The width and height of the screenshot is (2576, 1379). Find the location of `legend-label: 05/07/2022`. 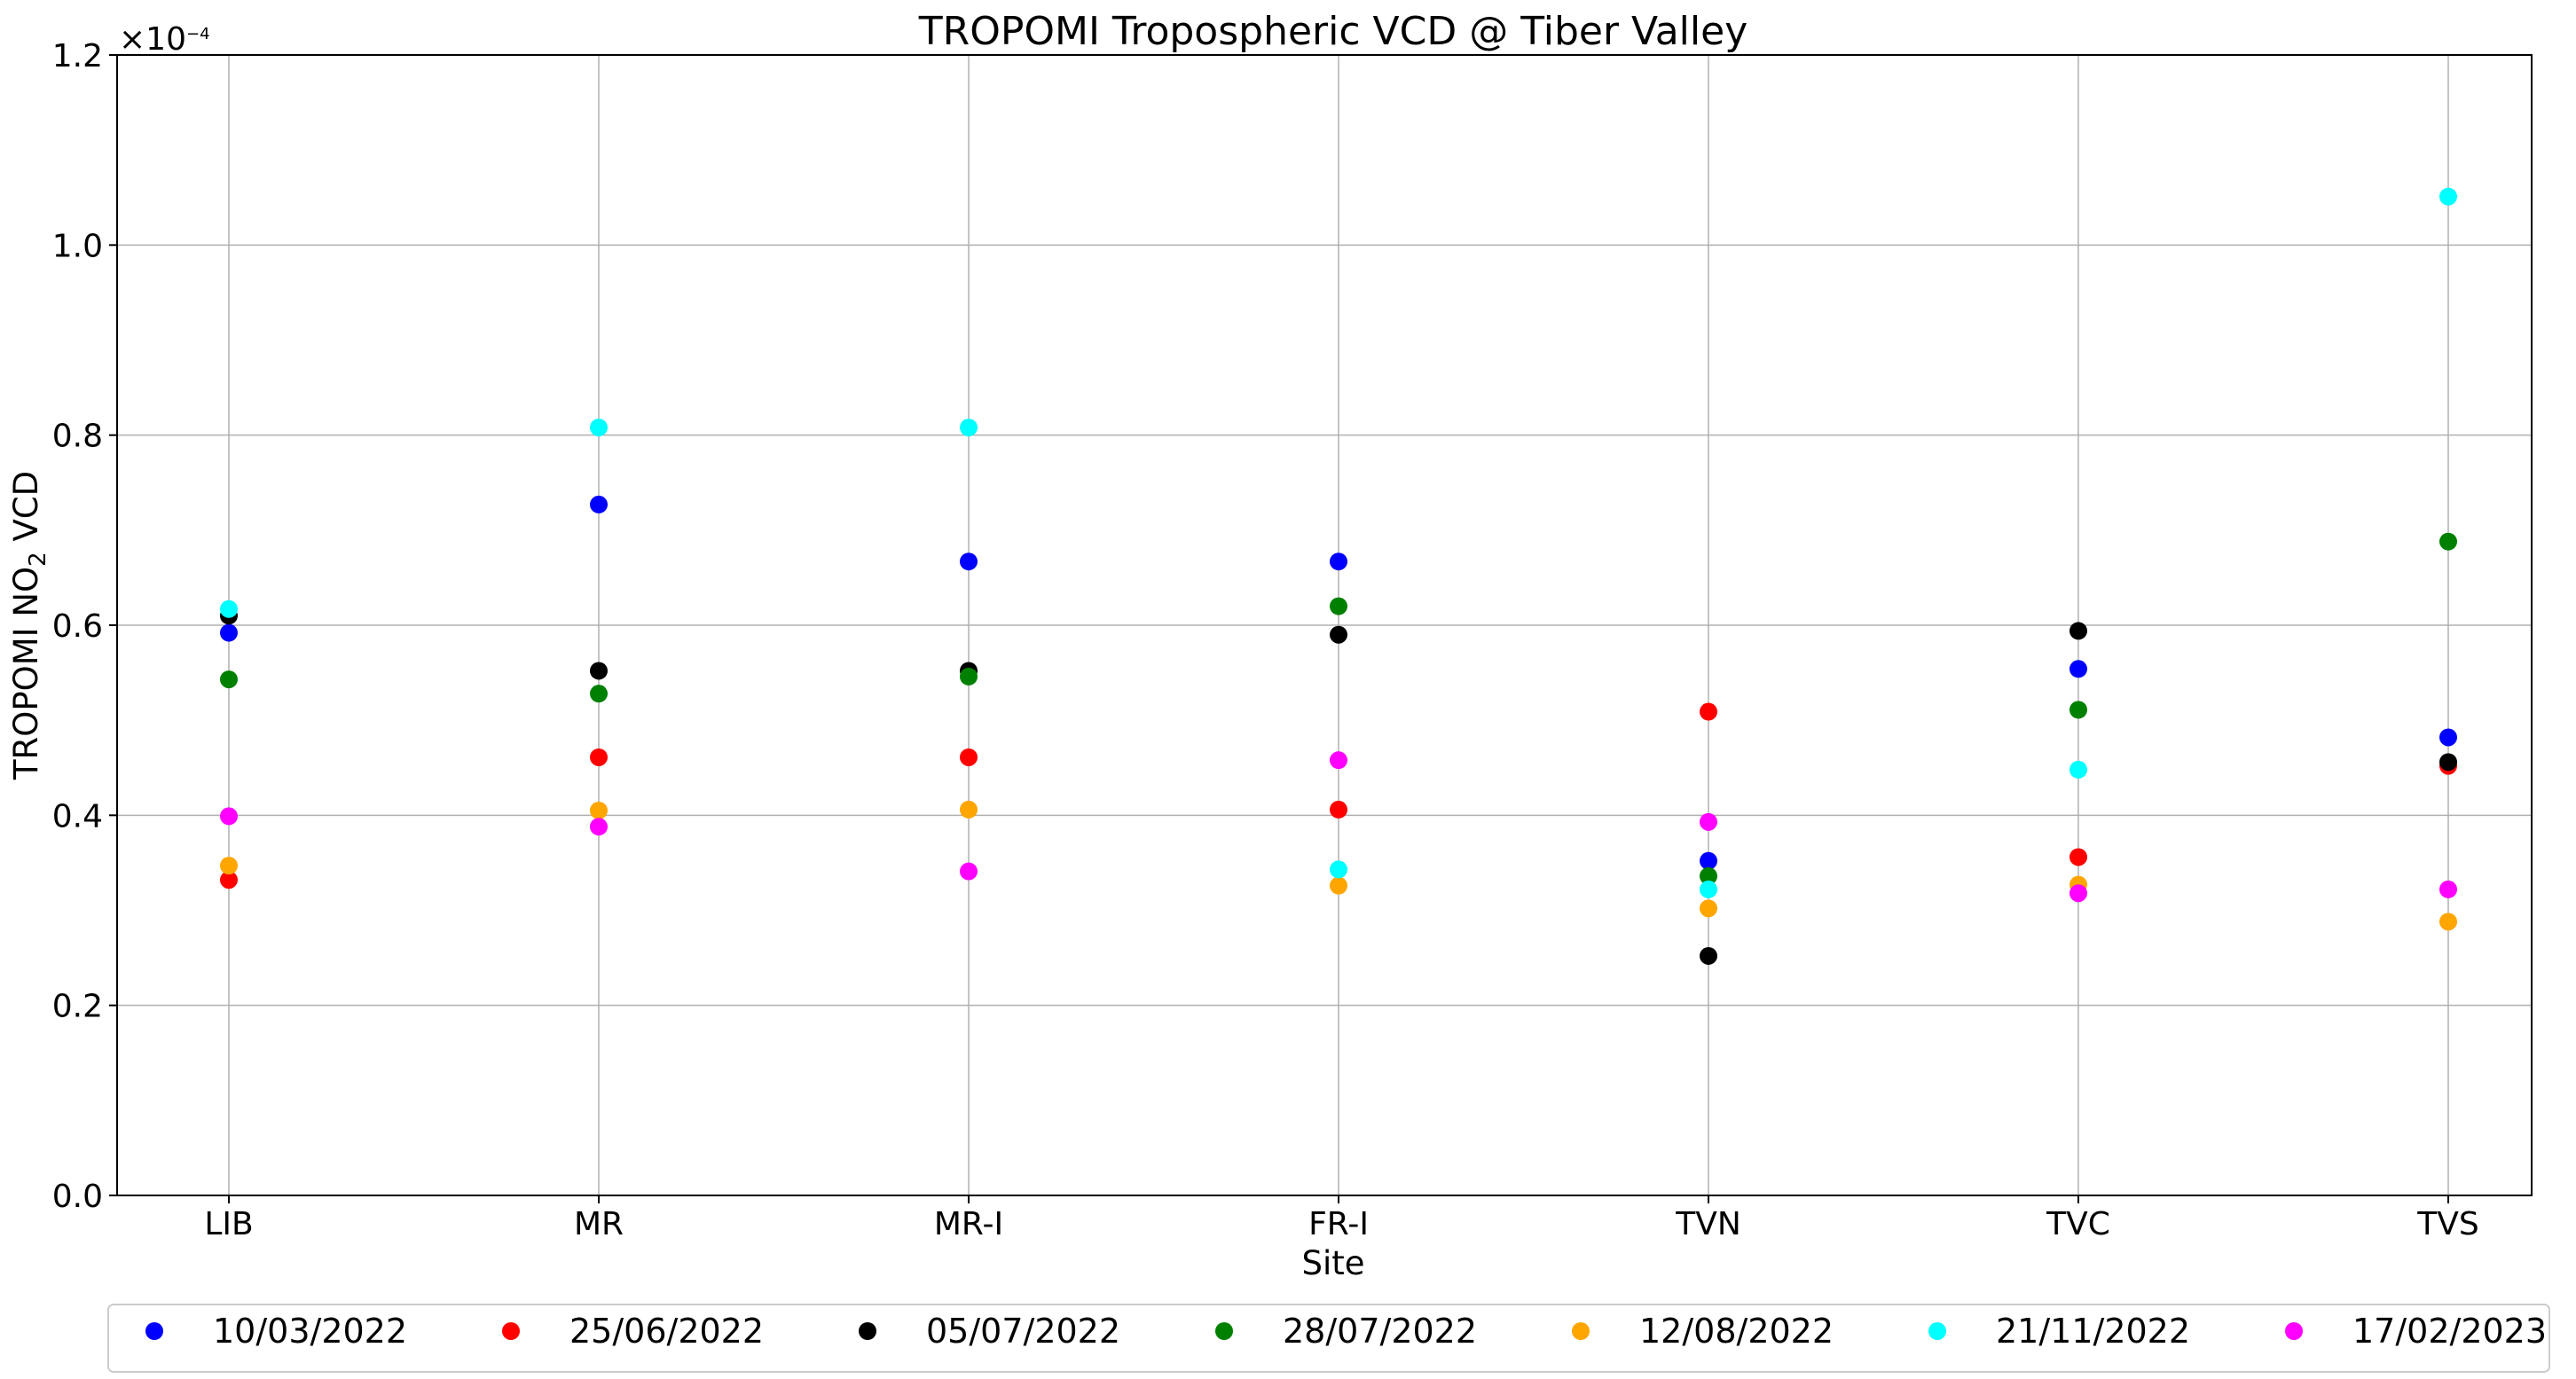

legend-label: 05/07/2022 is located at coordinates (1023, 1331).